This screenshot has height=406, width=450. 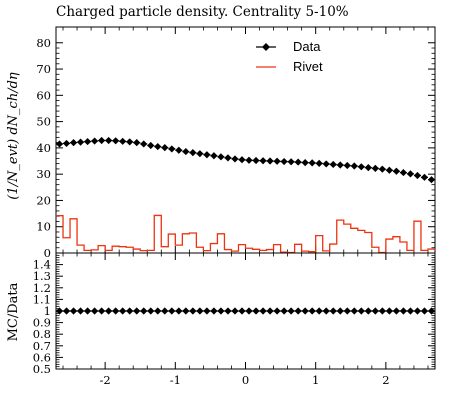 What do you see at coordinates (43, 69) in the screenshot?
I see `main-ytick-label: 70` at bounding box center [43, 69].